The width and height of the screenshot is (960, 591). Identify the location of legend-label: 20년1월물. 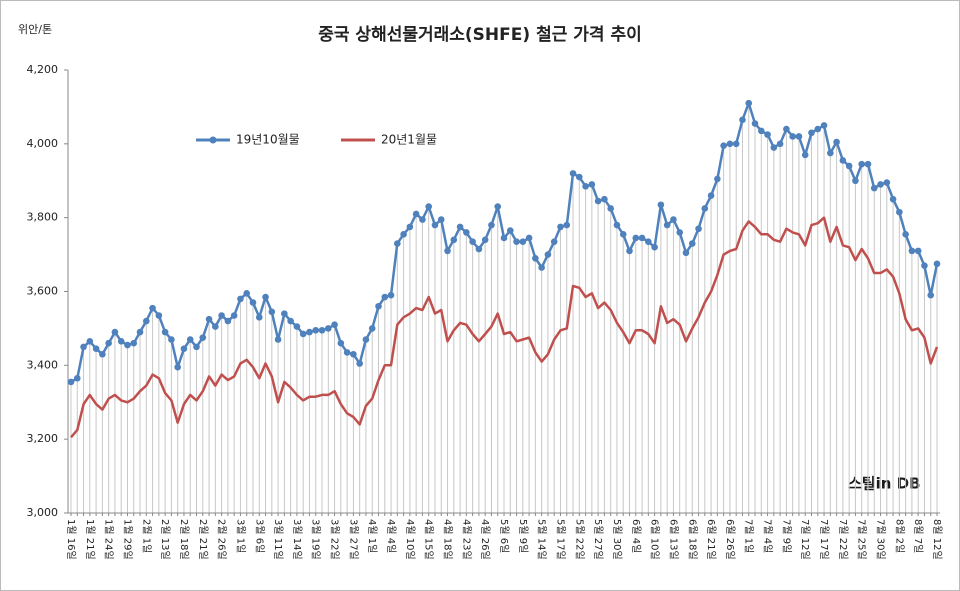
(409, 140).